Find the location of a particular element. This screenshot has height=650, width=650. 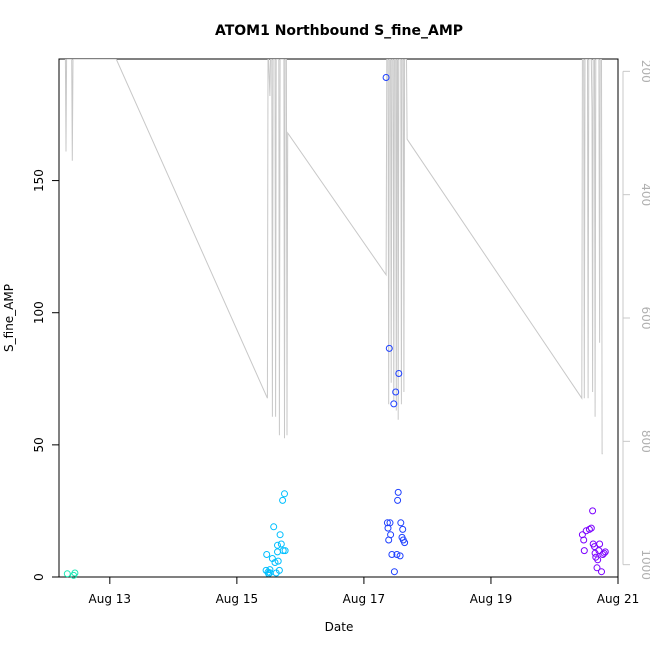

x-tick-label: Aug 19 is located at coordinates (491, 599).